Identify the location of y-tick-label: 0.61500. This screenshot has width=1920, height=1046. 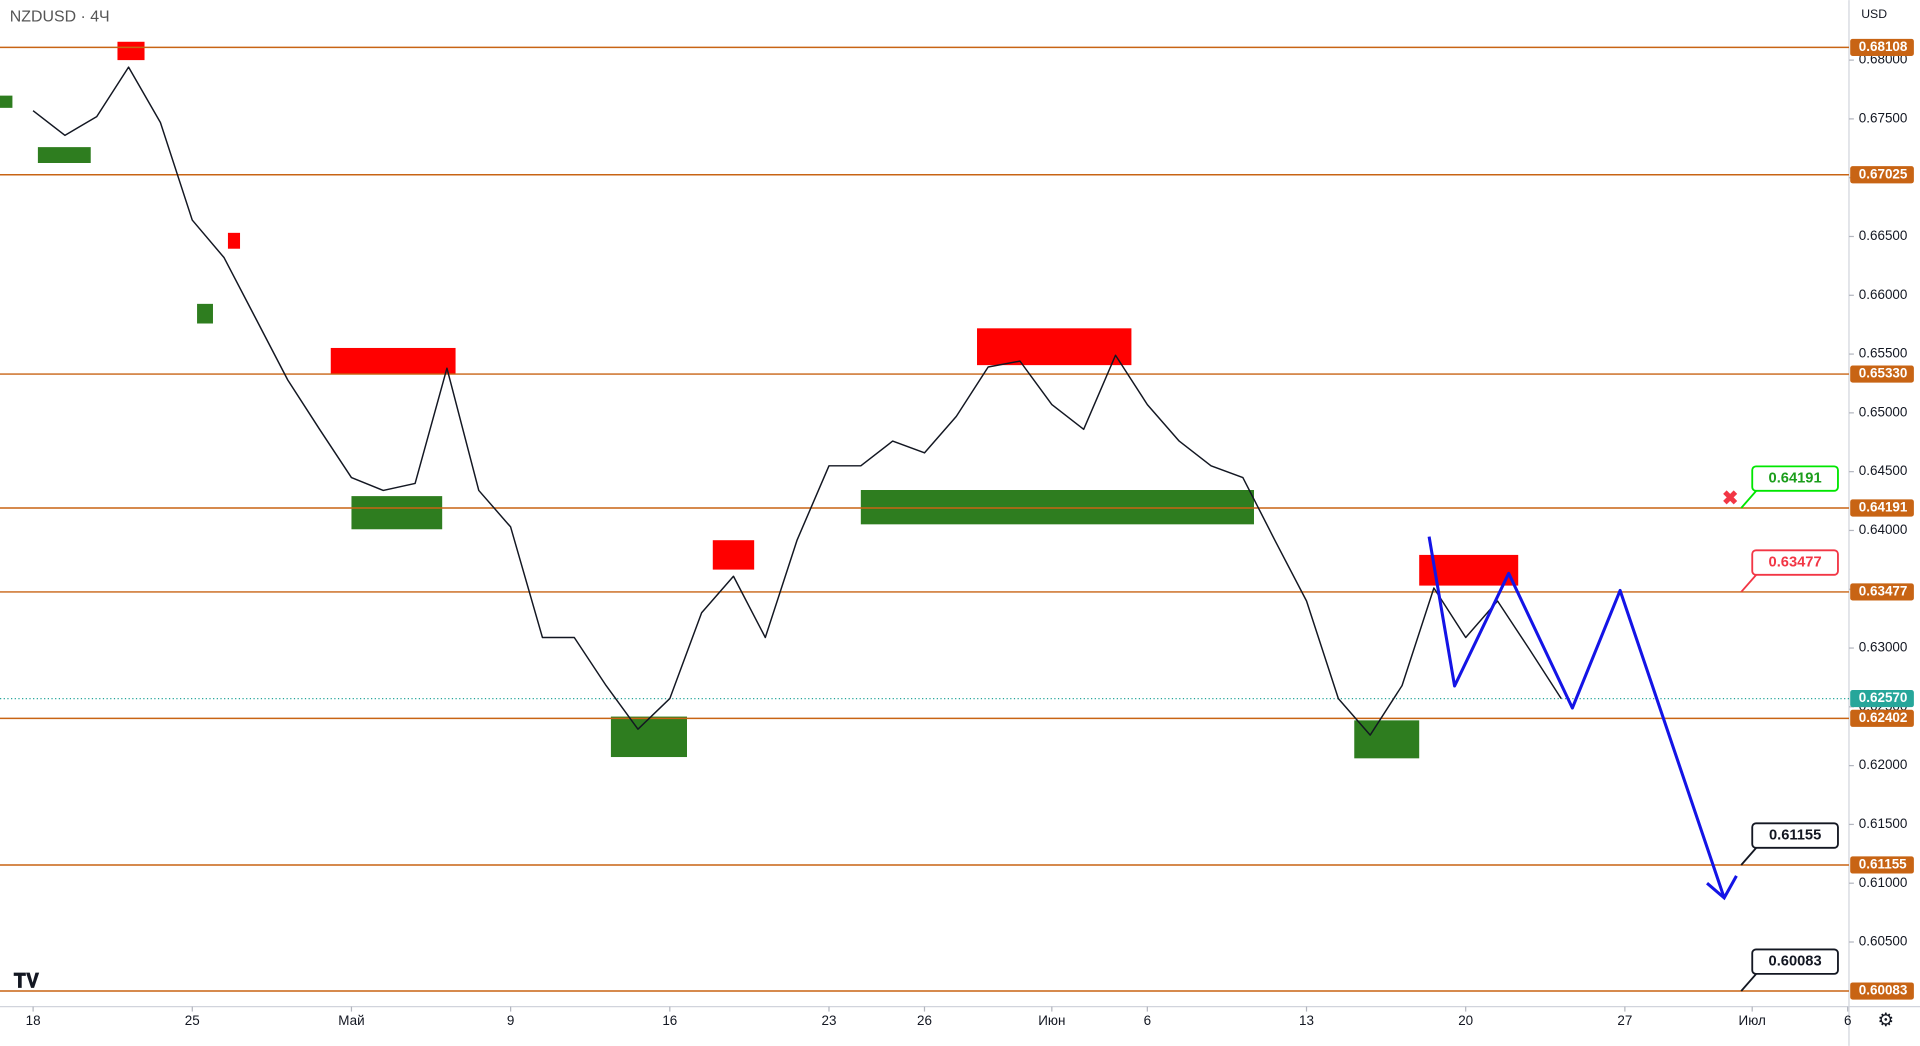
(1883, 823).